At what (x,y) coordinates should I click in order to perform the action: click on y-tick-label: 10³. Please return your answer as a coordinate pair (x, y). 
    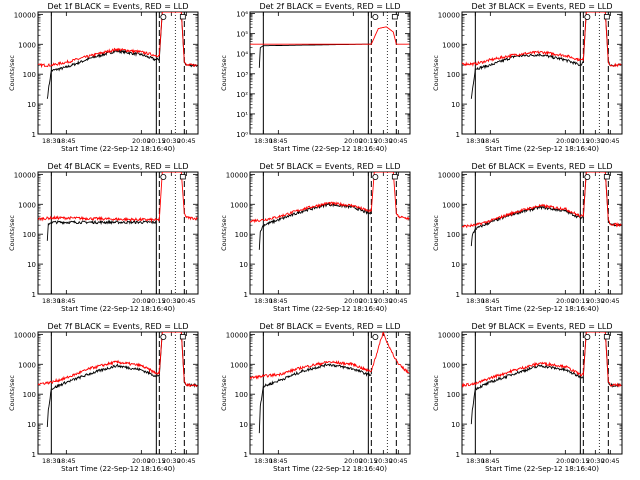
    Looking at the image, I should click on (242, 75).